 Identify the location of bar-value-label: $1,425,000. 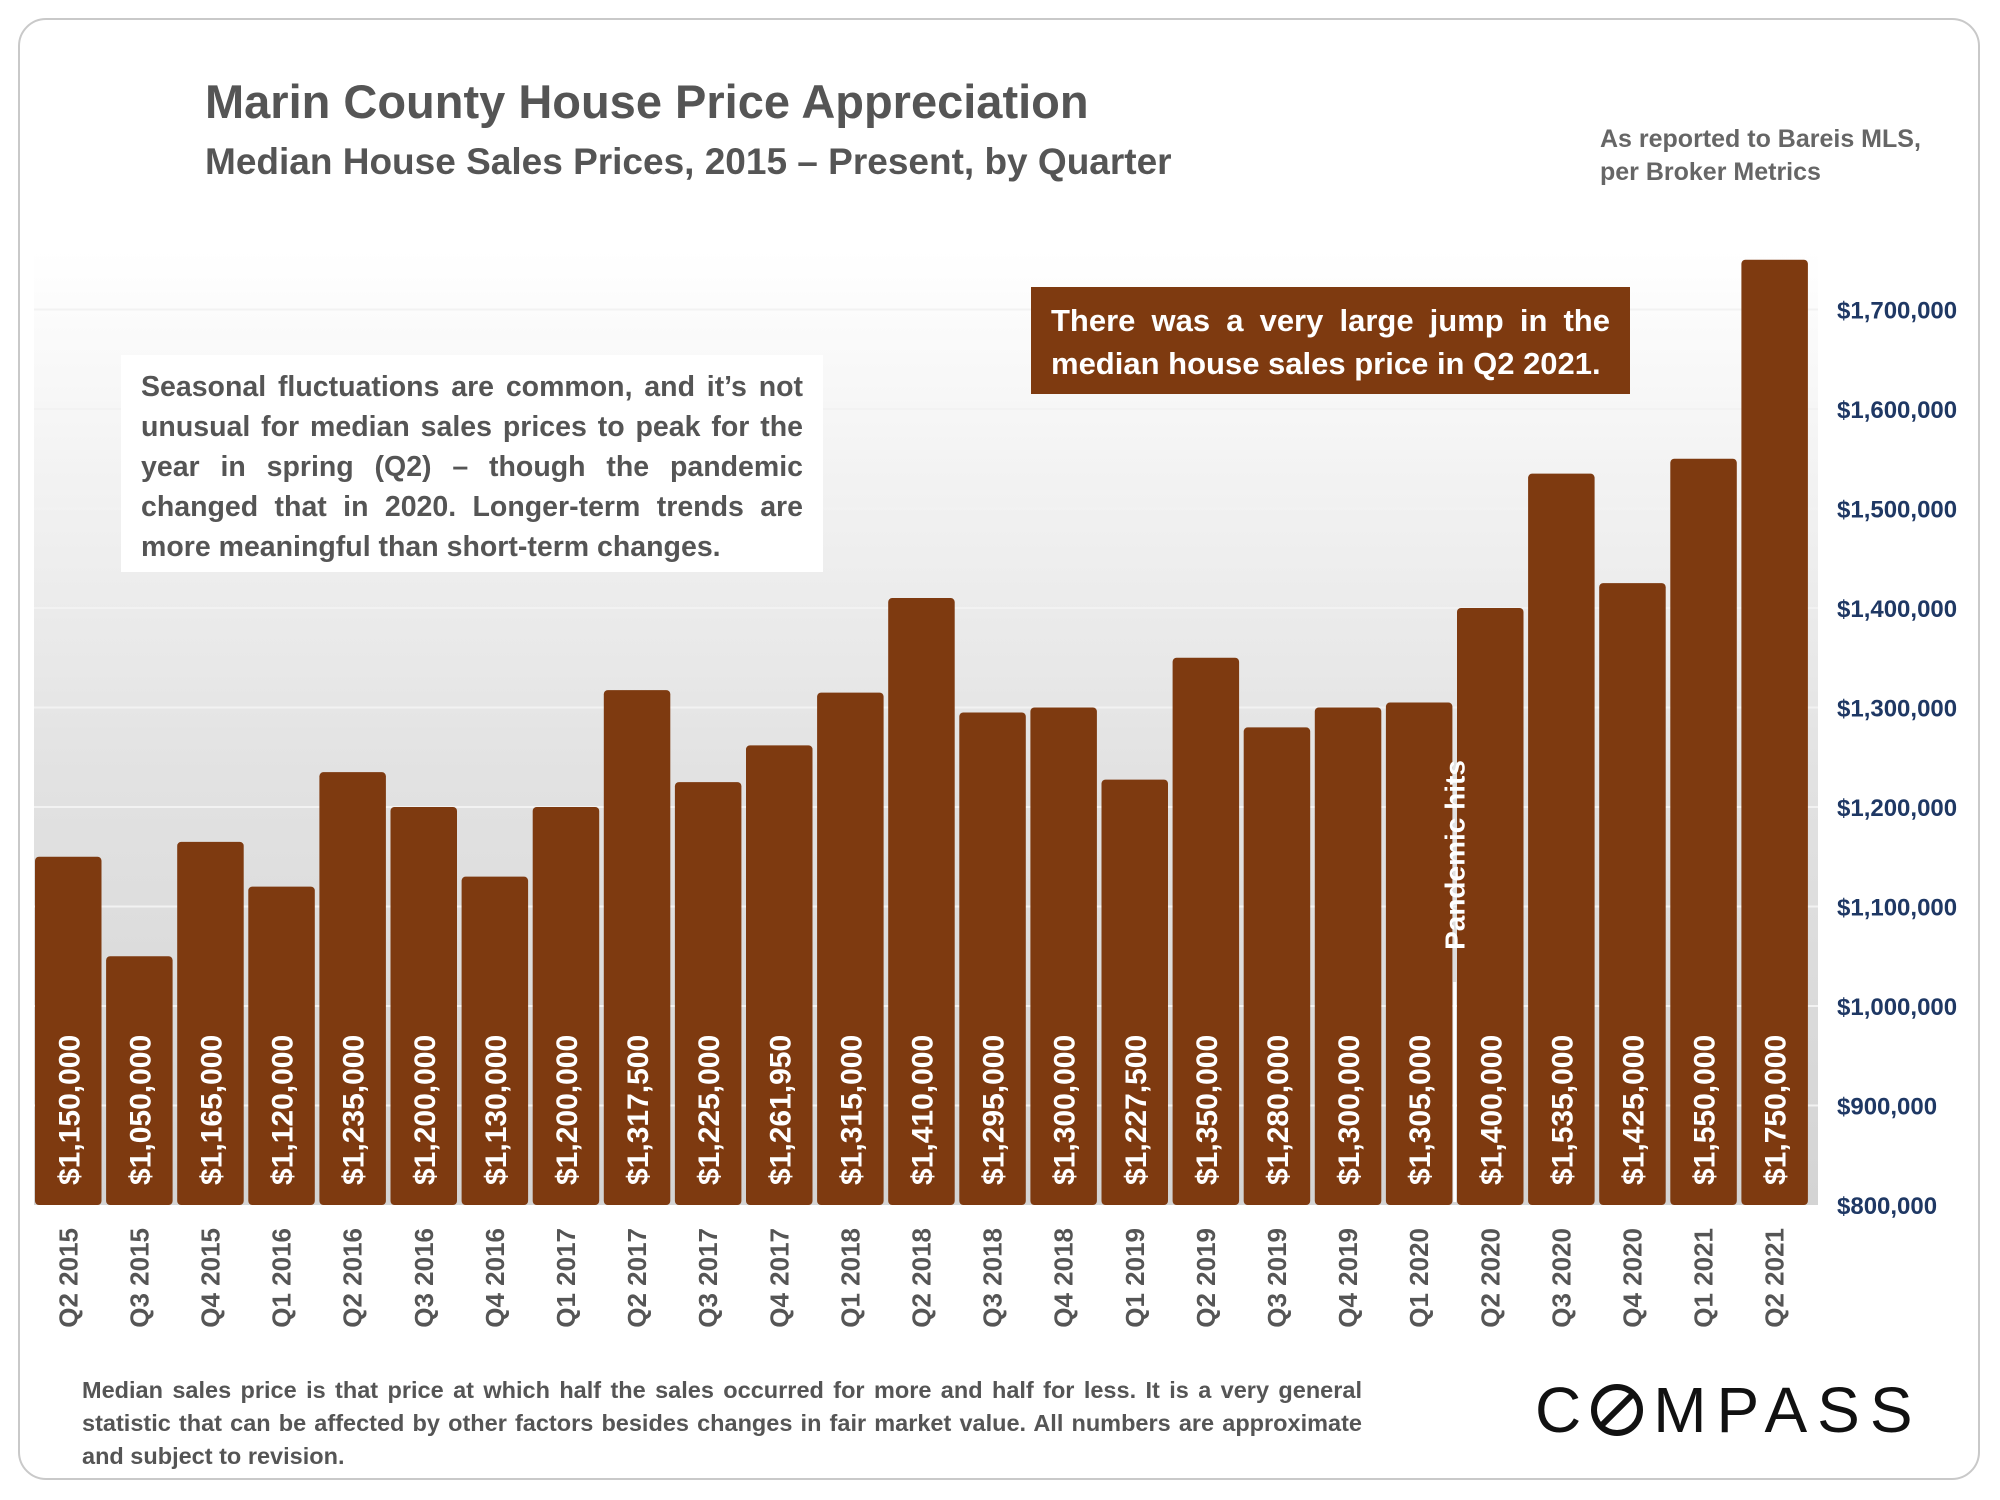
(1633, 1110).